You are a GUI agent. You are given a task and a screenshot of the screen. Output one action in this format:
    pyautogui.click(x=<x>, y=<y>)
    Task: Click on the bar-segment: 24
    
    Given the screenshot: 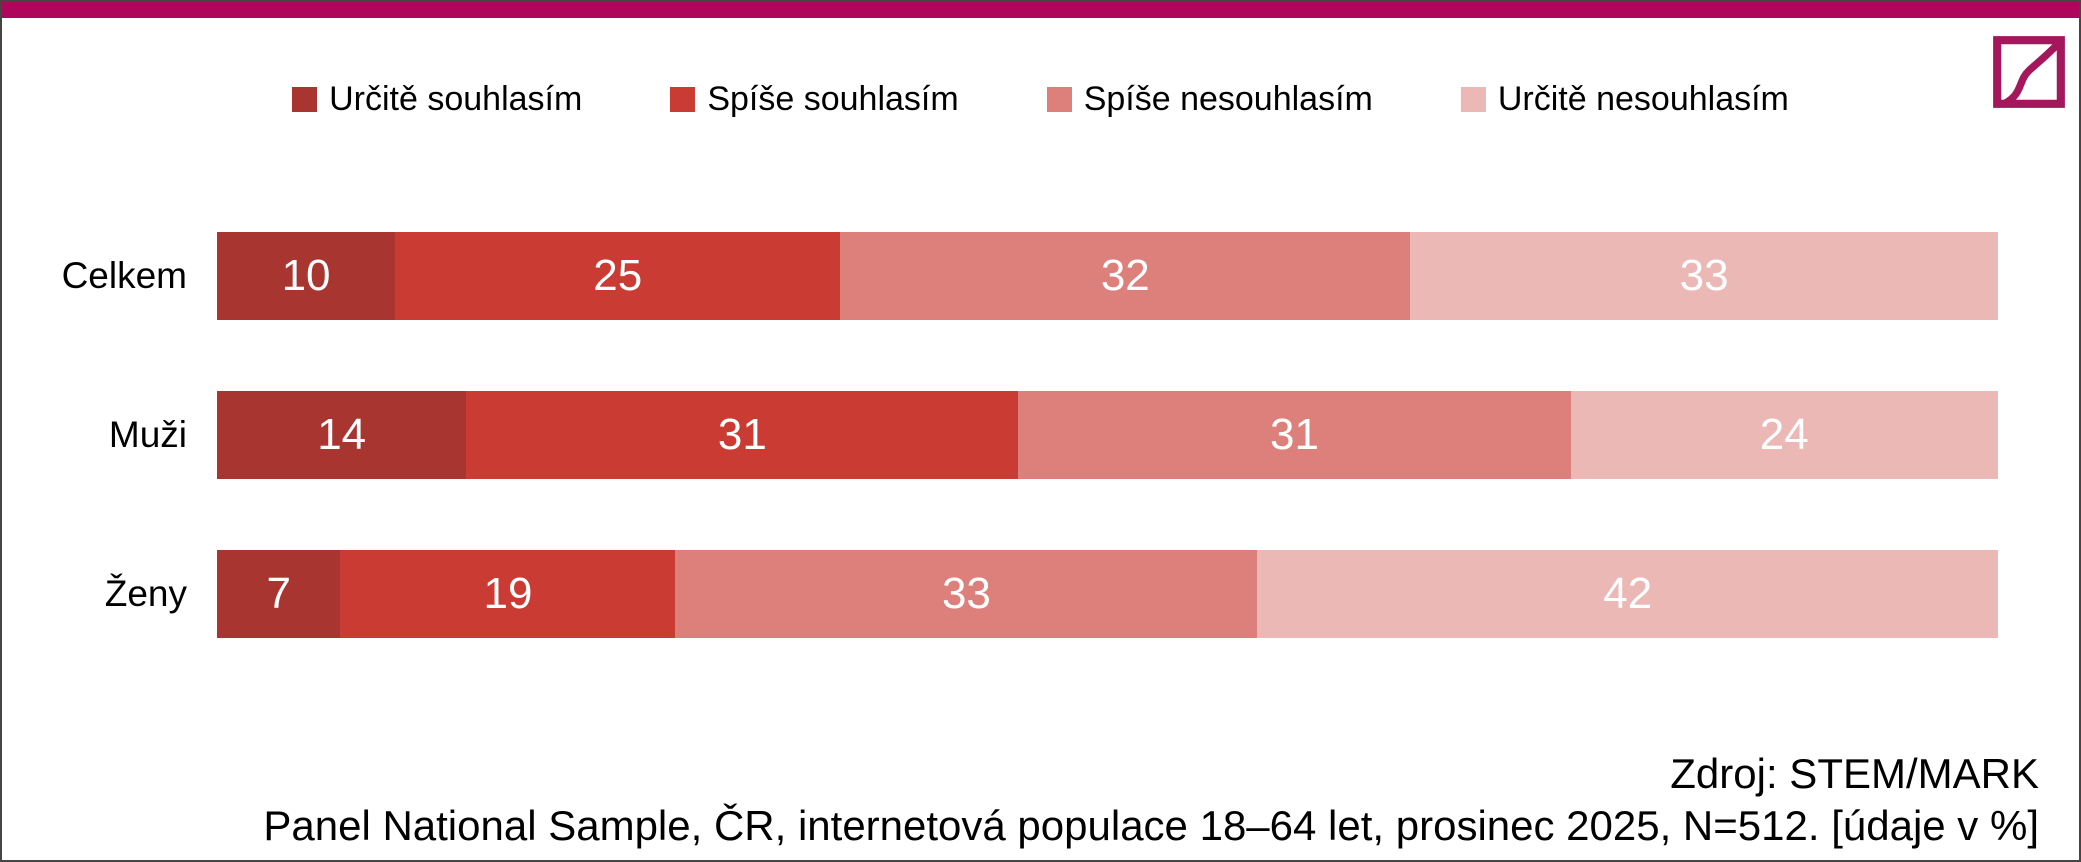 What is the action you would take?
    pyautogui.click(x=1784, y=435)
    